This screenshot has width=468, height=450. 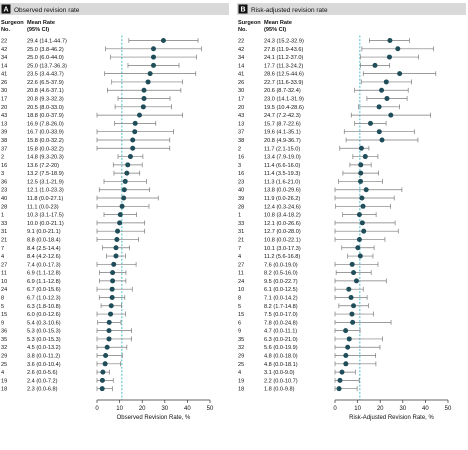 What do you see at coordinates (4, 290) in the screenshot?
I see `surgeon-number: 24` at bounding box center [4, 290].